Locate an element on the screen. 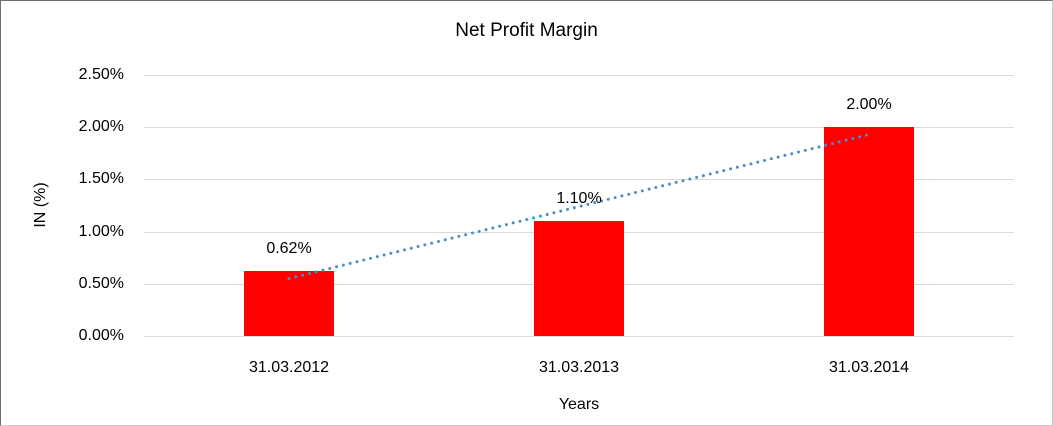 The image size is (1053, 426). y-tick-label: 1.00% is located at coordinates (101, 231).